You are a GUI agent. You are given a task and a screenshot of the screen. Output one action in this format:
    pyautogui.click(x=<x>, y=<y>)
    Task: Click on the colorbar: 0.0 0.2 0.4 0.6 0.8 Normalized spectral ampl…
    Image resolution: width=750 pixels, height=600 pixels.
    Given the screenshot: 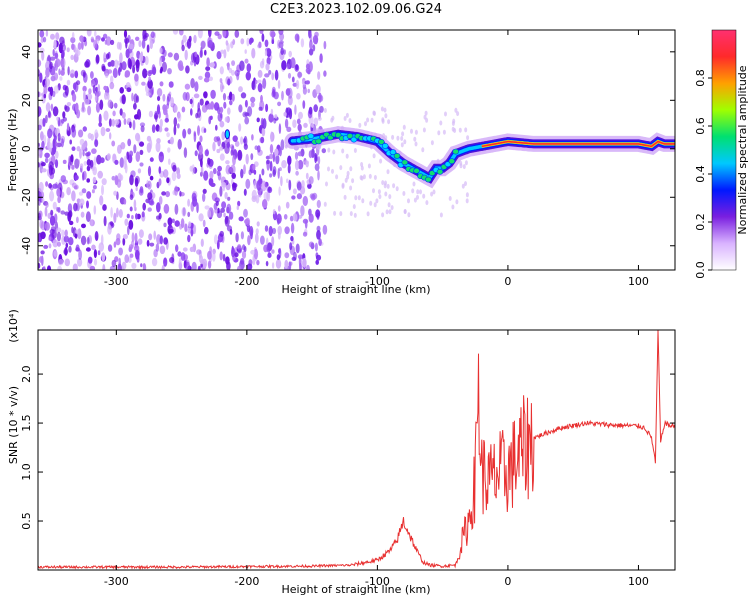 What is the action you would take?
    pyautogui.click(x=721, y=154)
    